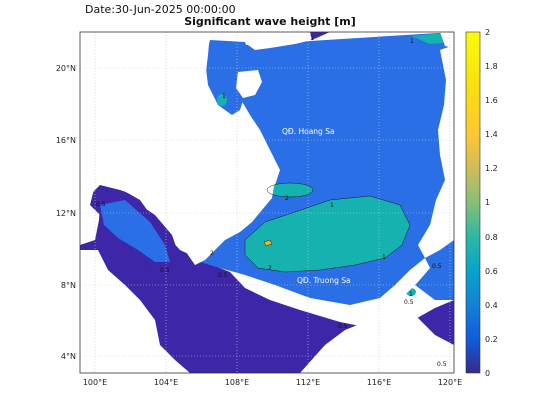 The height and width of the screenshot is (420, 560). What do you see at coordinates (90, 356) in the screenshot?
I see `land-sumatra` at bounding box center [90, 356].